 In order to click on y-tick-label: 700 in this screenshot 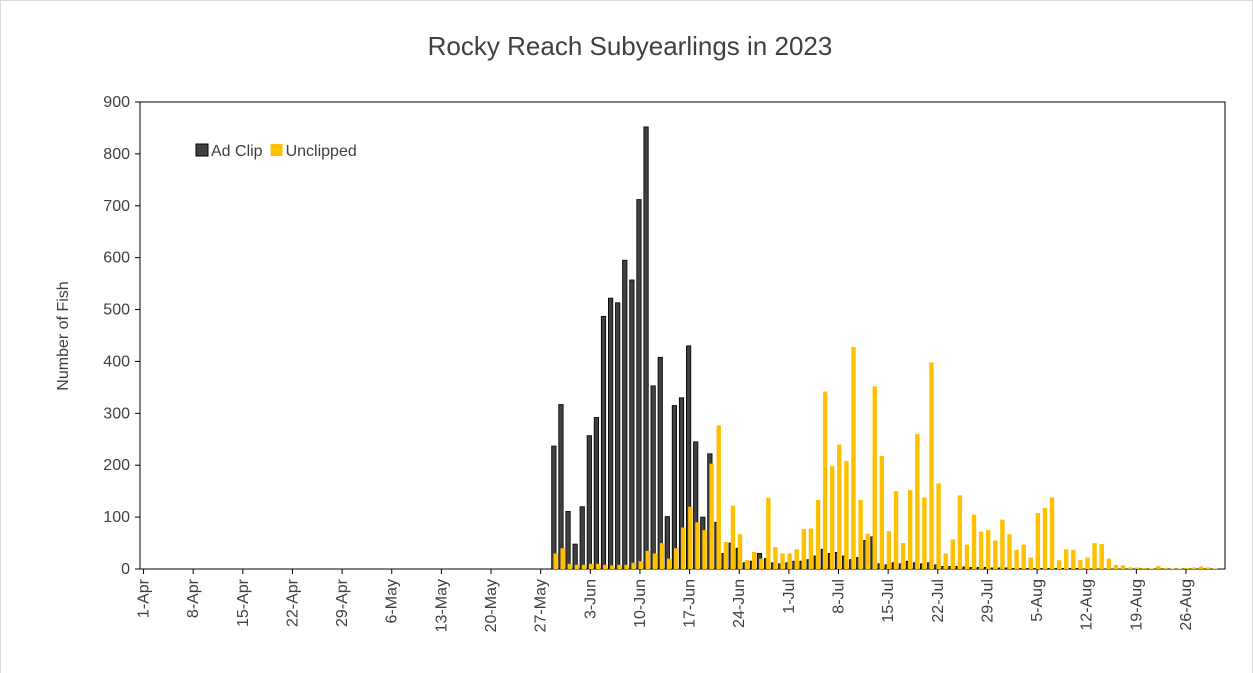, I will do `click(116, 206)`.